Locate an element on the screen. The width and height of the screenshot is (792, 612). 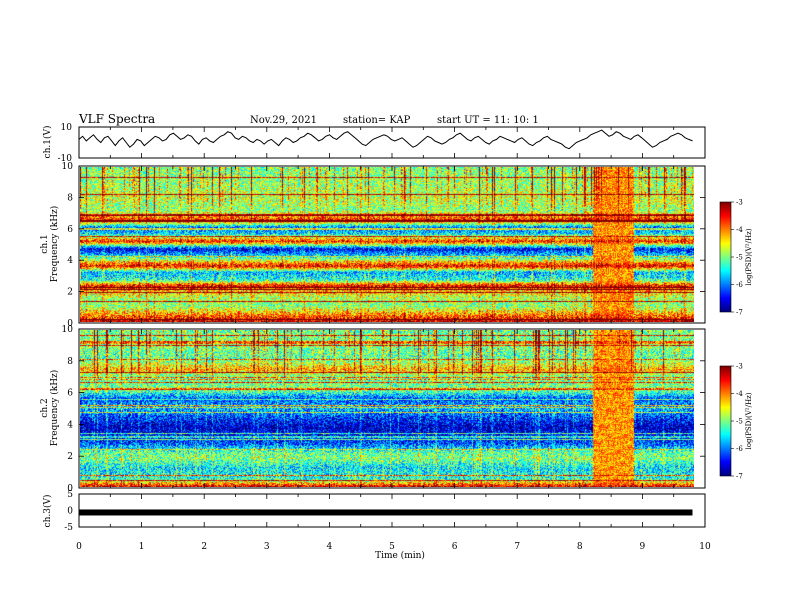
x-tick-label: 5 is located at coordinates (392, 547).